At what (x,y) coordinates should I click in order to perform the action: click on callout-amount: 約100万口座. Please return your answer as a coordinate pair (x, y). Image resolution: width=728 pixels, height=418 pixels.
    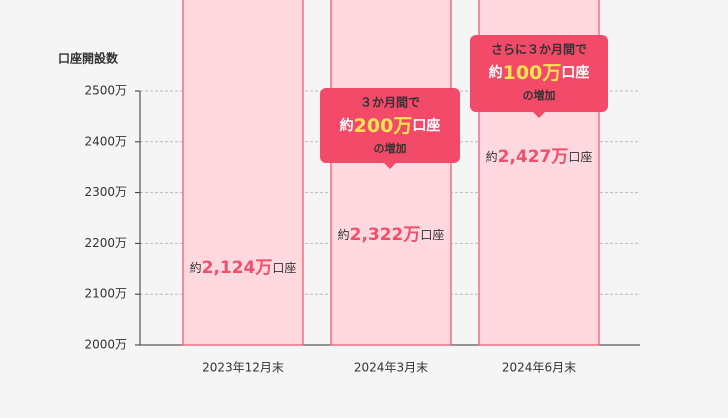
    Looking at the image, I should click on (539, 73).